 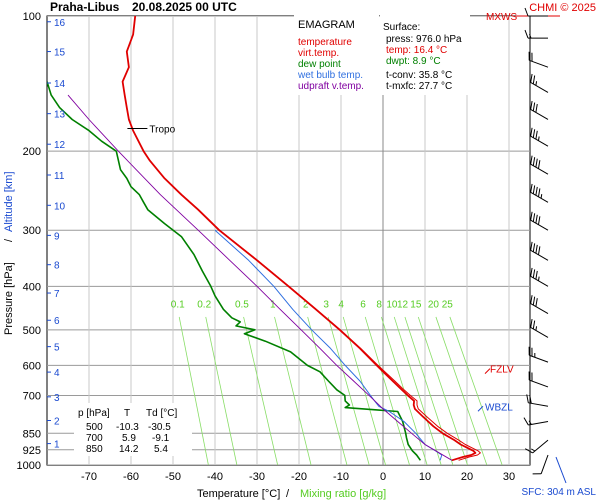 I want to click on t-mxfc: t-mxfc: 27.7 °C, so click(x=419, y=86).